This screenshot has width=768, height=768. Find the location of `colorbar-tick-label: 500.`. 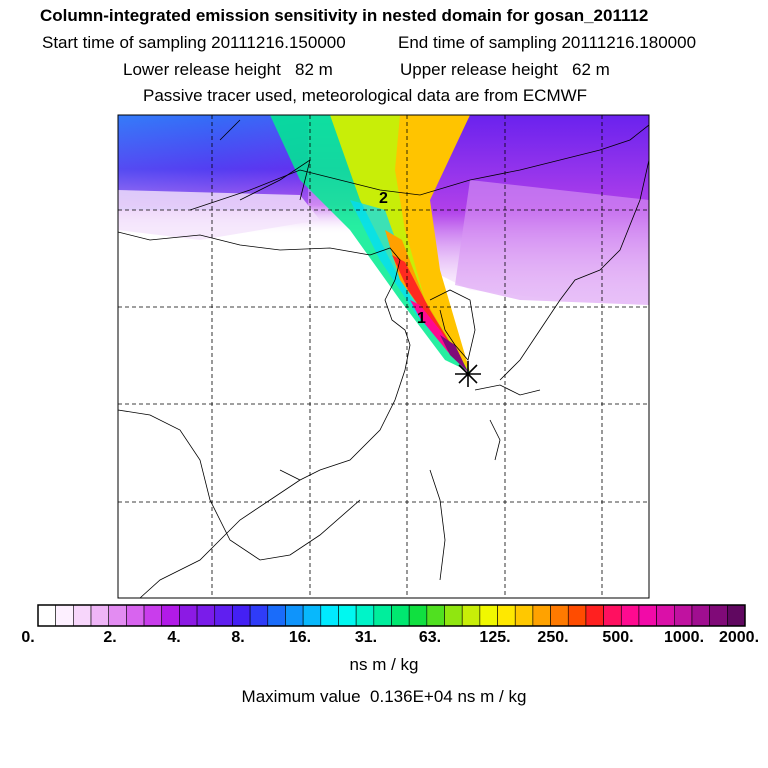

colorbar-tick-label: 500. is located at coordinates (618, 637).